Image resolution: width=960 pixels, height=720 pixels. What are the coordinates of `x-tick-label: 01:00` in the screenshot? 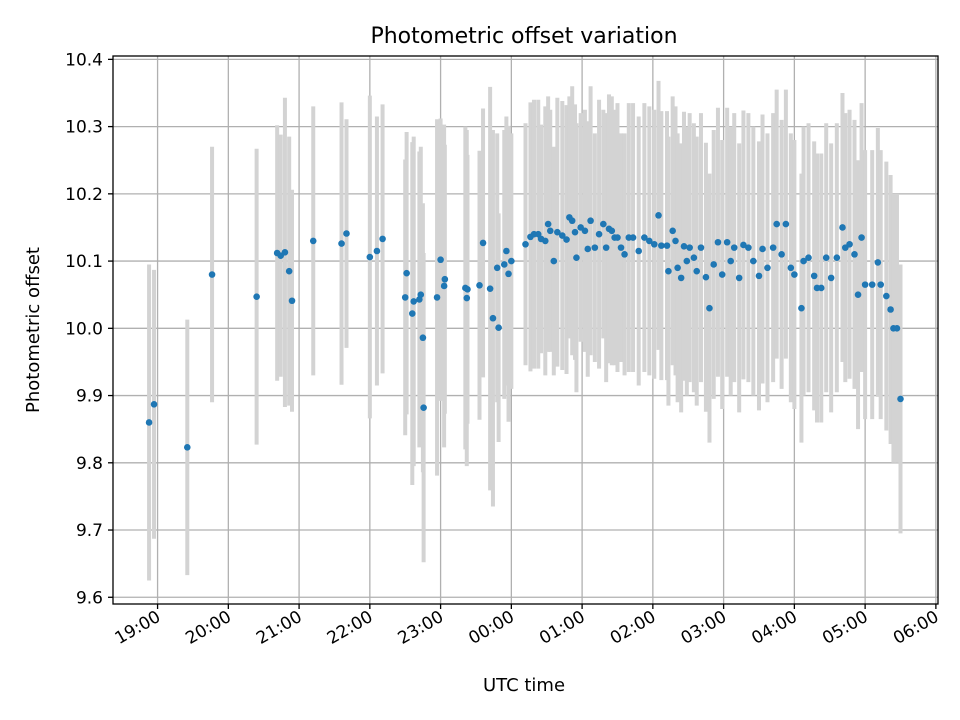 It's located at (562, 628).